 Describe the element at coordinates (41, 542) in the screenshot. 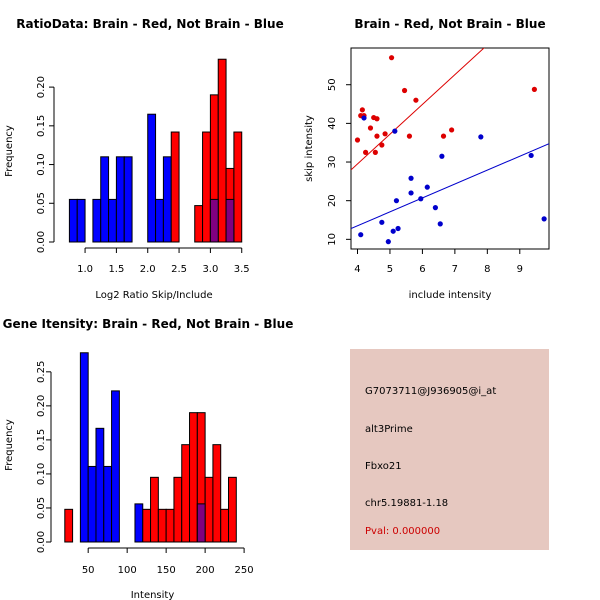

I see `chart3-y-tick-label: 0.00` at that location.